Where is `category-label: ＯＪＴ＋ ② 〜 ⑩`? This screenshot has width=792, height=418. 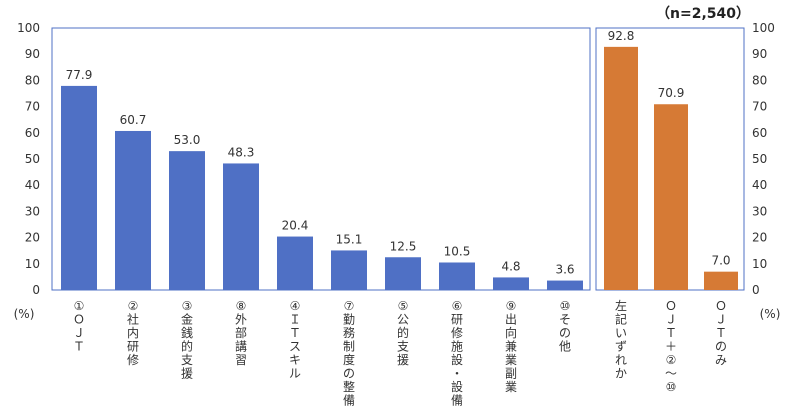
category-label: ＯＪＴ＋ ② 〜 ⑩ is located at coordinates (671, 346).